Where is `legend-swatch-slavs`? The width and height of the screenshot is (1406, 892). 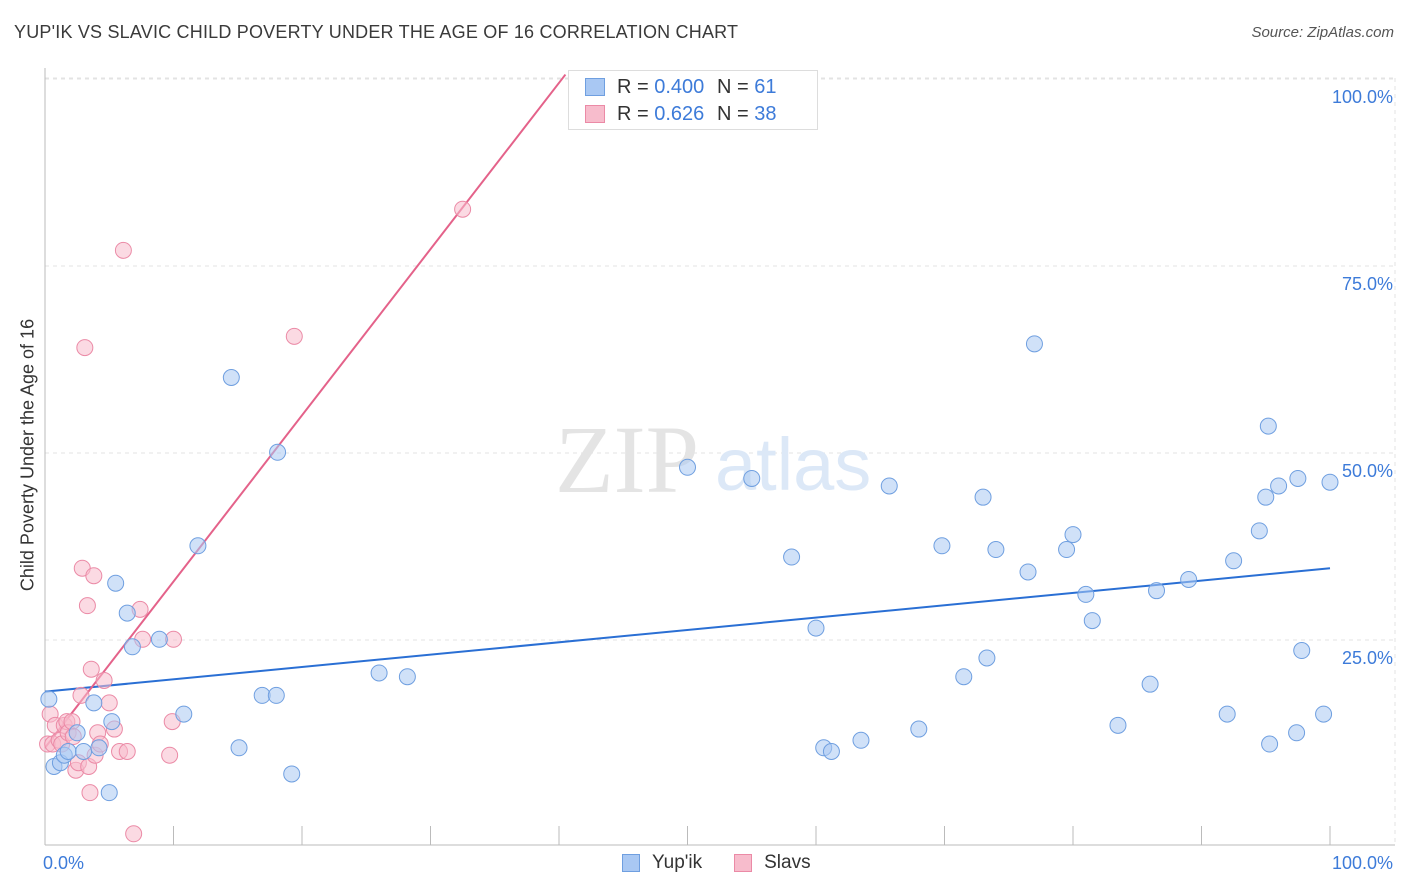 legend-swatch-slavs is located at coordinates (743, 863).